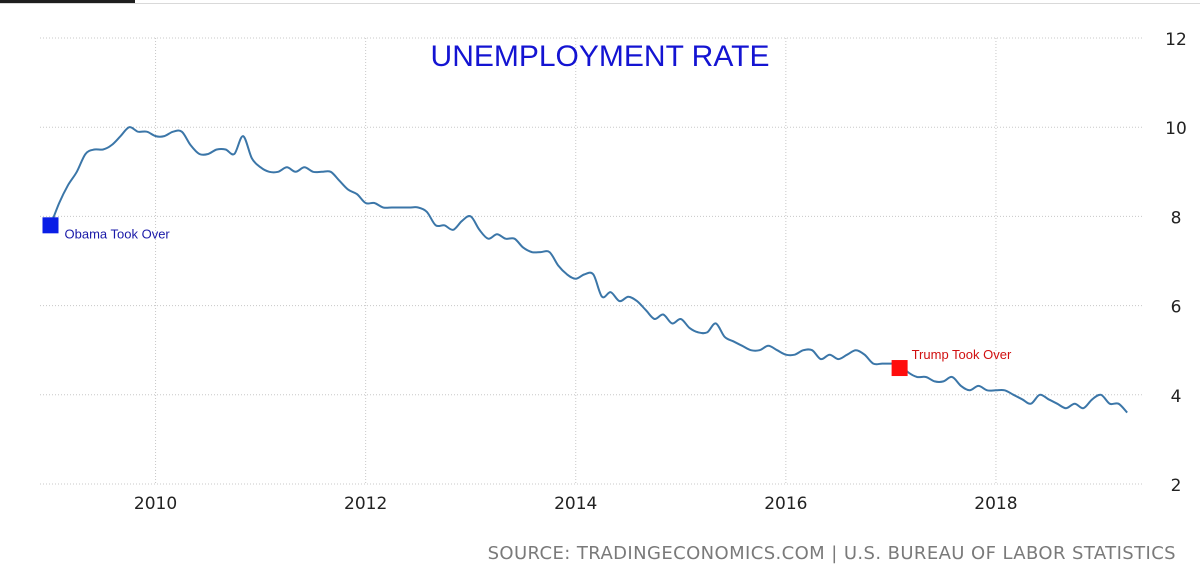  Describe the element at coordinates (600, 56) in the screenshot. I see `chart-title: UNEMPLOYMENT RATE` at that location.